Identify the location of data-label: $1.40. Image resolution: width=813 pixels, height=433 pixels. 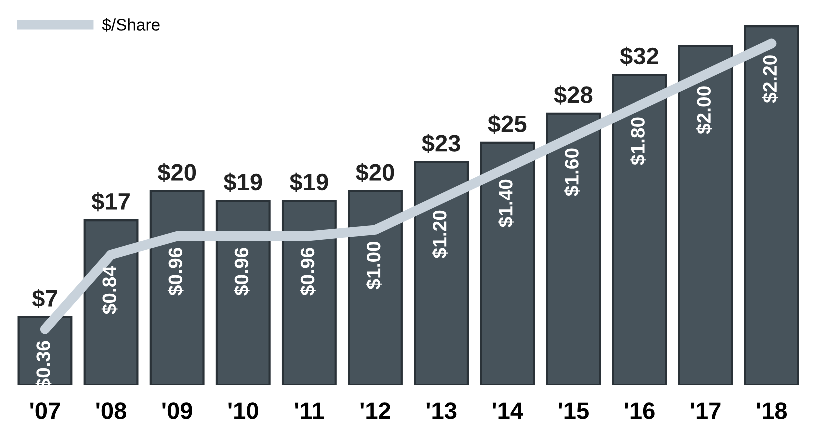
(506, 204).